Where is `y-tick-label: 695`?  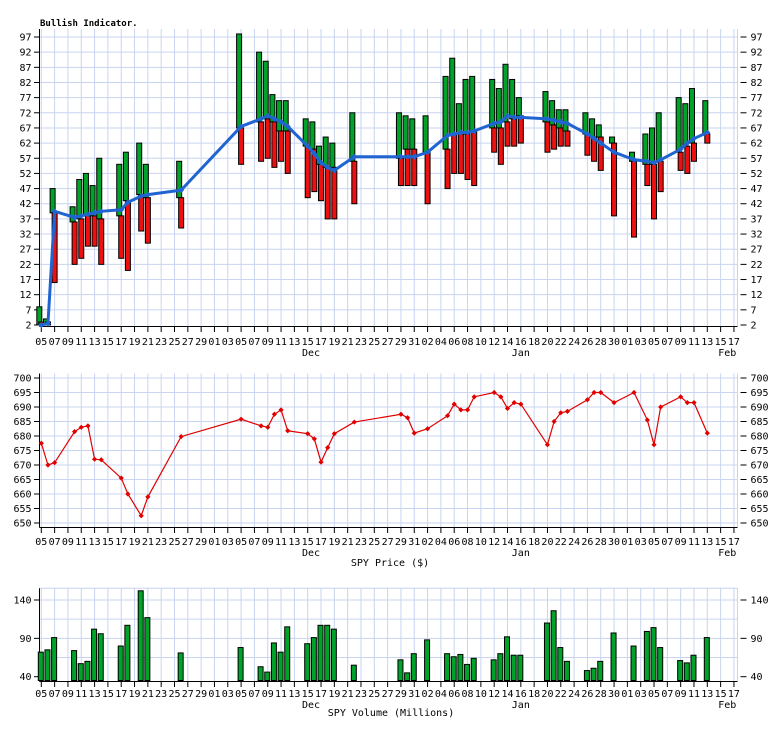 y-tick-label: 695 is located at coordinates (760, 393).